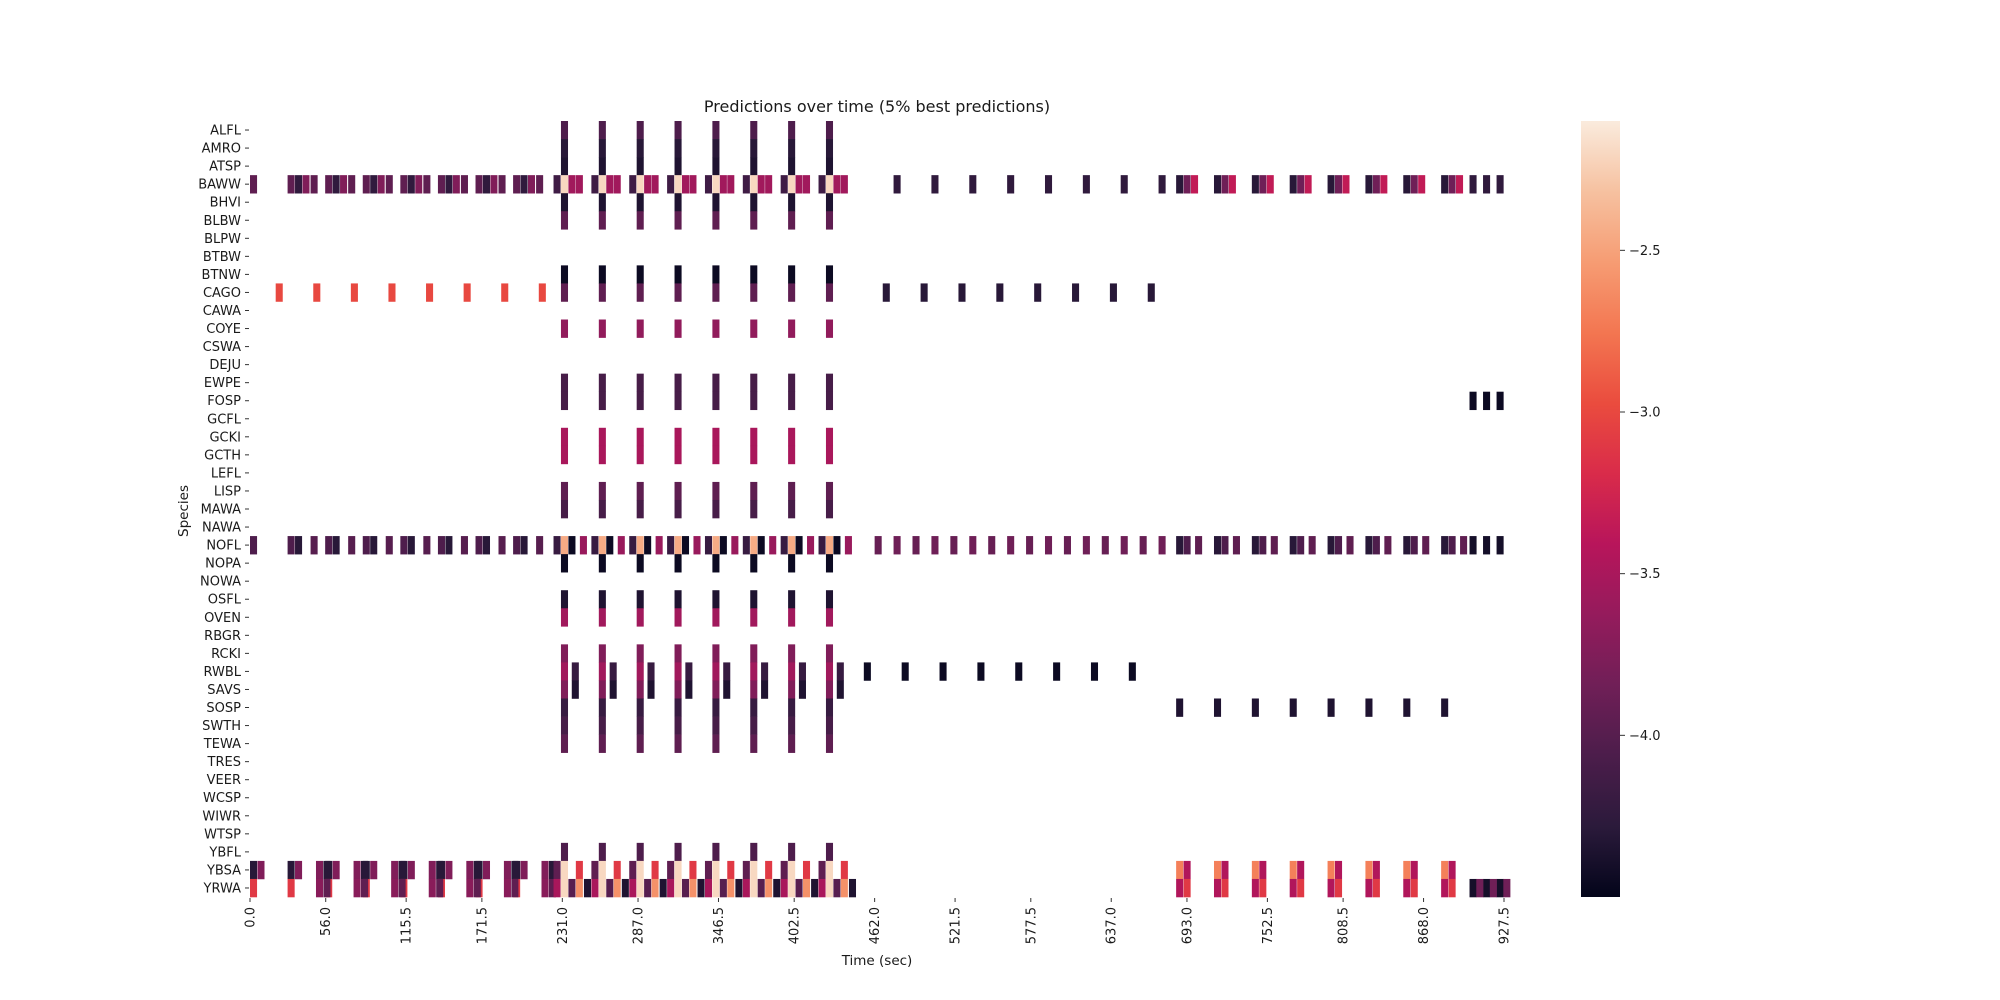  Describe the element at coordinates (754, 725) in the screenshot. I see `heatmap-cell-swth` at that location.